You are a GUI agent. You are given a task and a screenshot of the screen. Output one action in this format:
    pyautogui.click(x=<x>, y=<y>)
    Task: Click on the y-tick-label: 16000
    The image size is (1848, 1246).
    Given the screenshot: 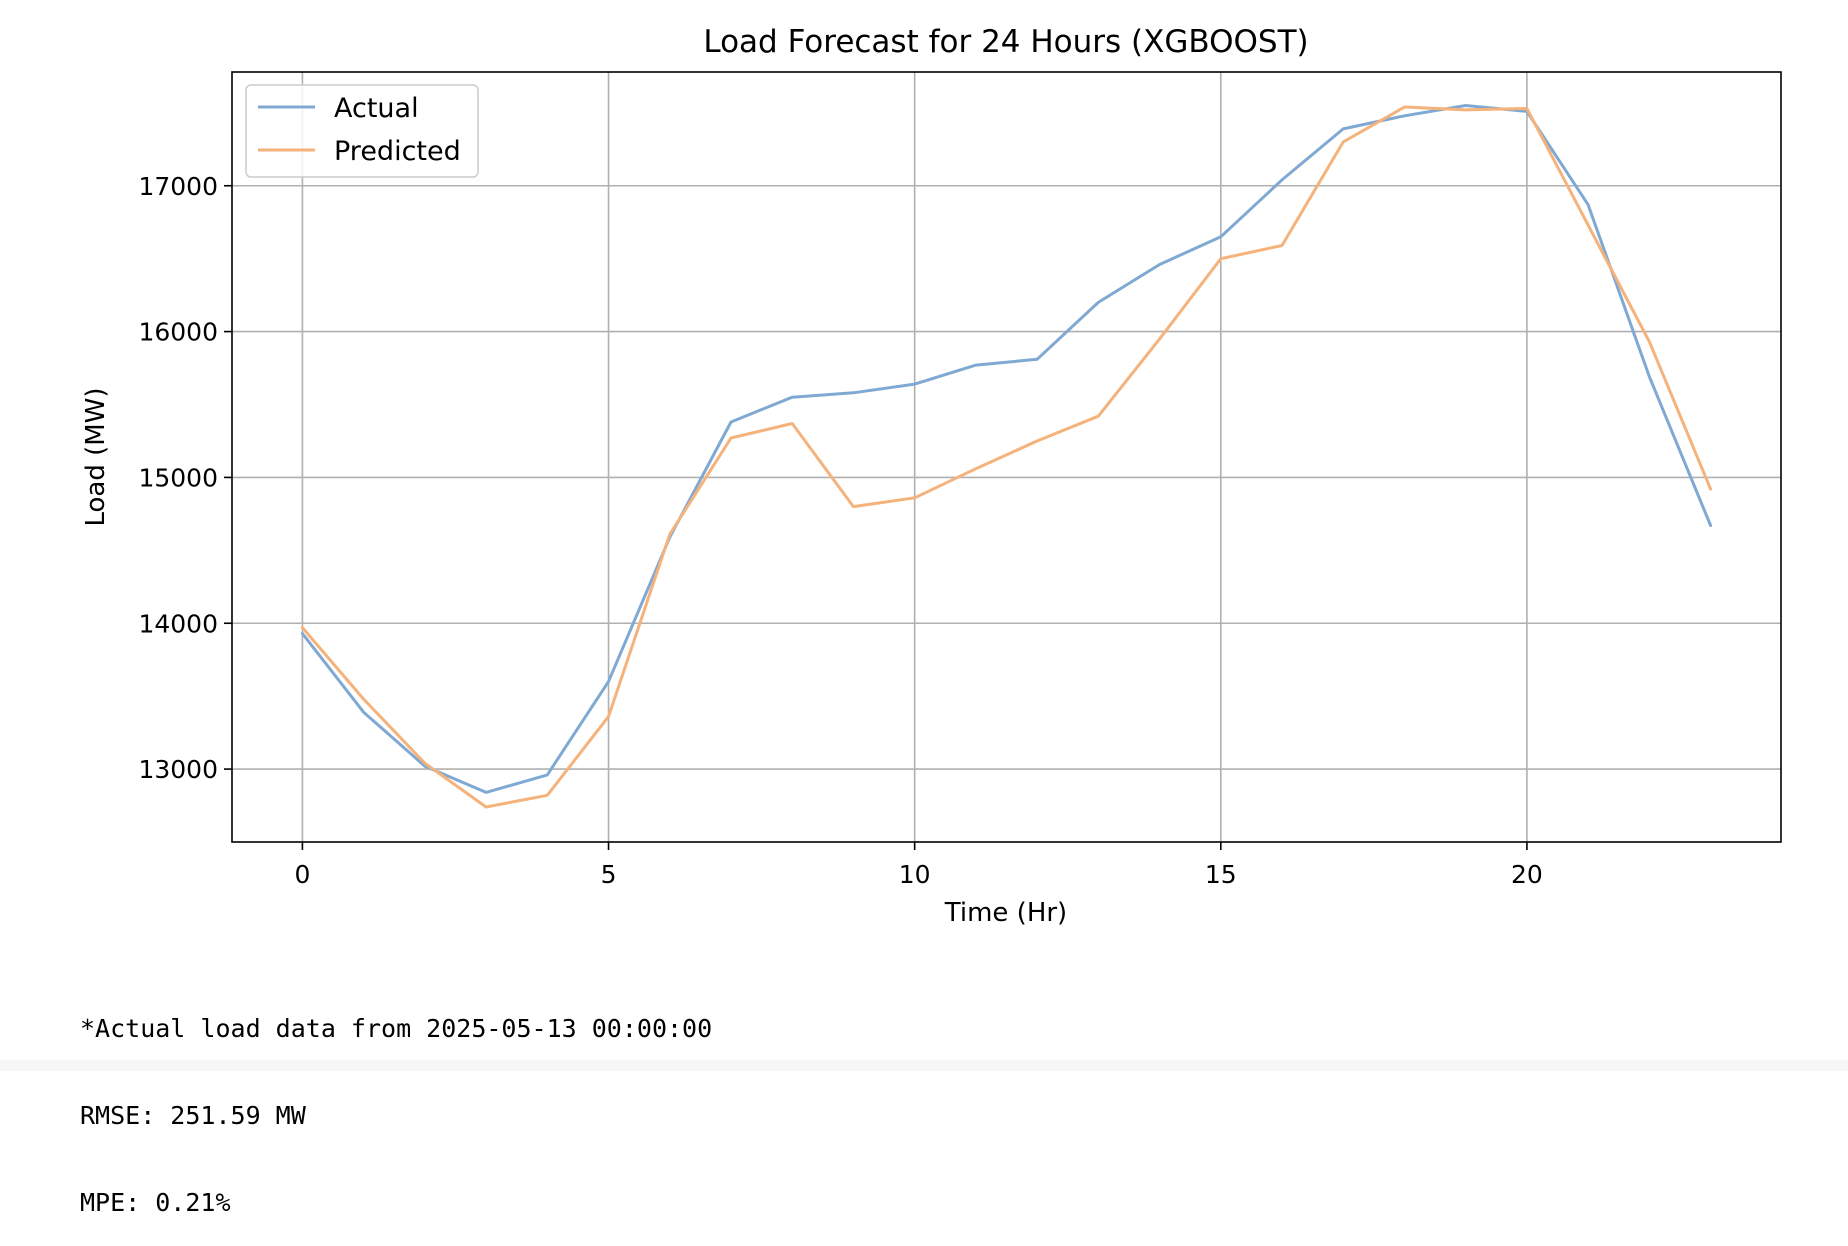 What is the action you would take?
    pyautogui.click(x=178, y=332)
    